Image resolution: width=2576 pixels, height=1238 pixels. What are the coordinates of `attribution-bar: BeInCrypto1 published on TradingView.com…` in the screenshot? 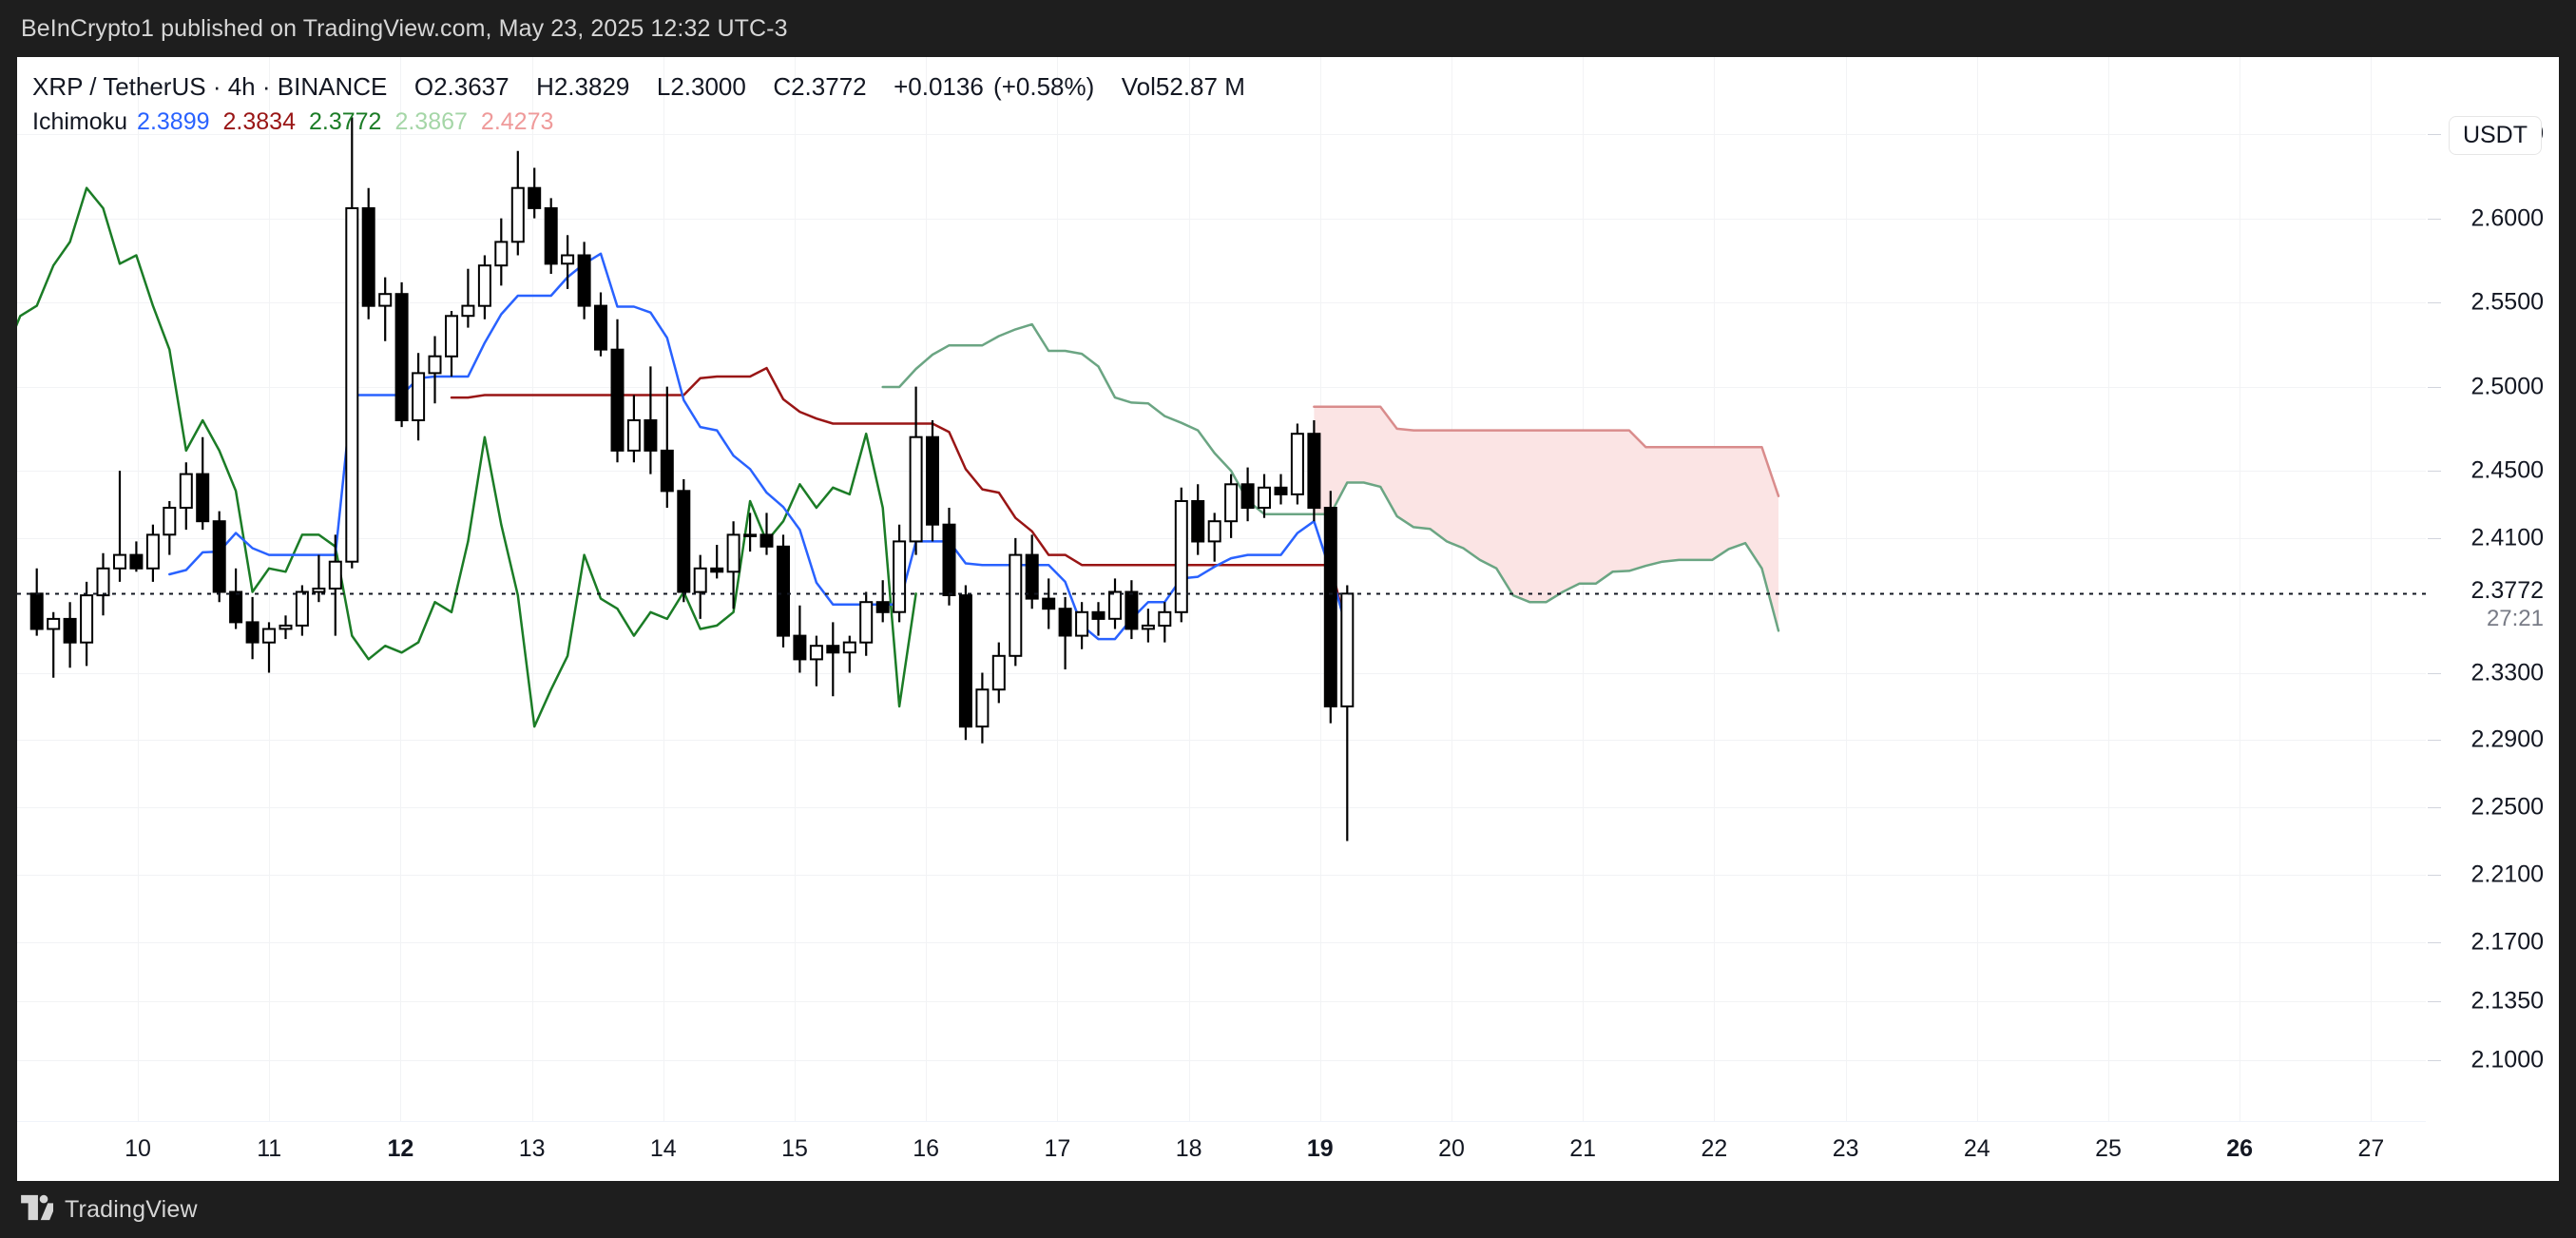 It's located at (1288, 29).